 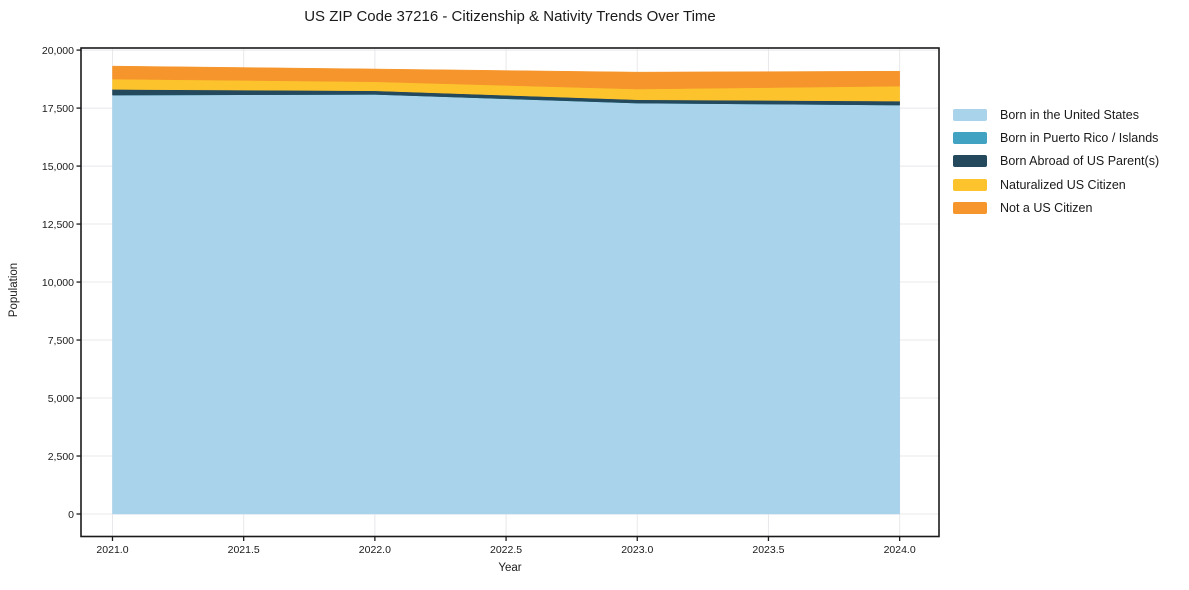 What do you see at coordinates (900, 550) in the screenshot?
I see `x-tick-label: 2024.0` at bounding box center [900, 550].